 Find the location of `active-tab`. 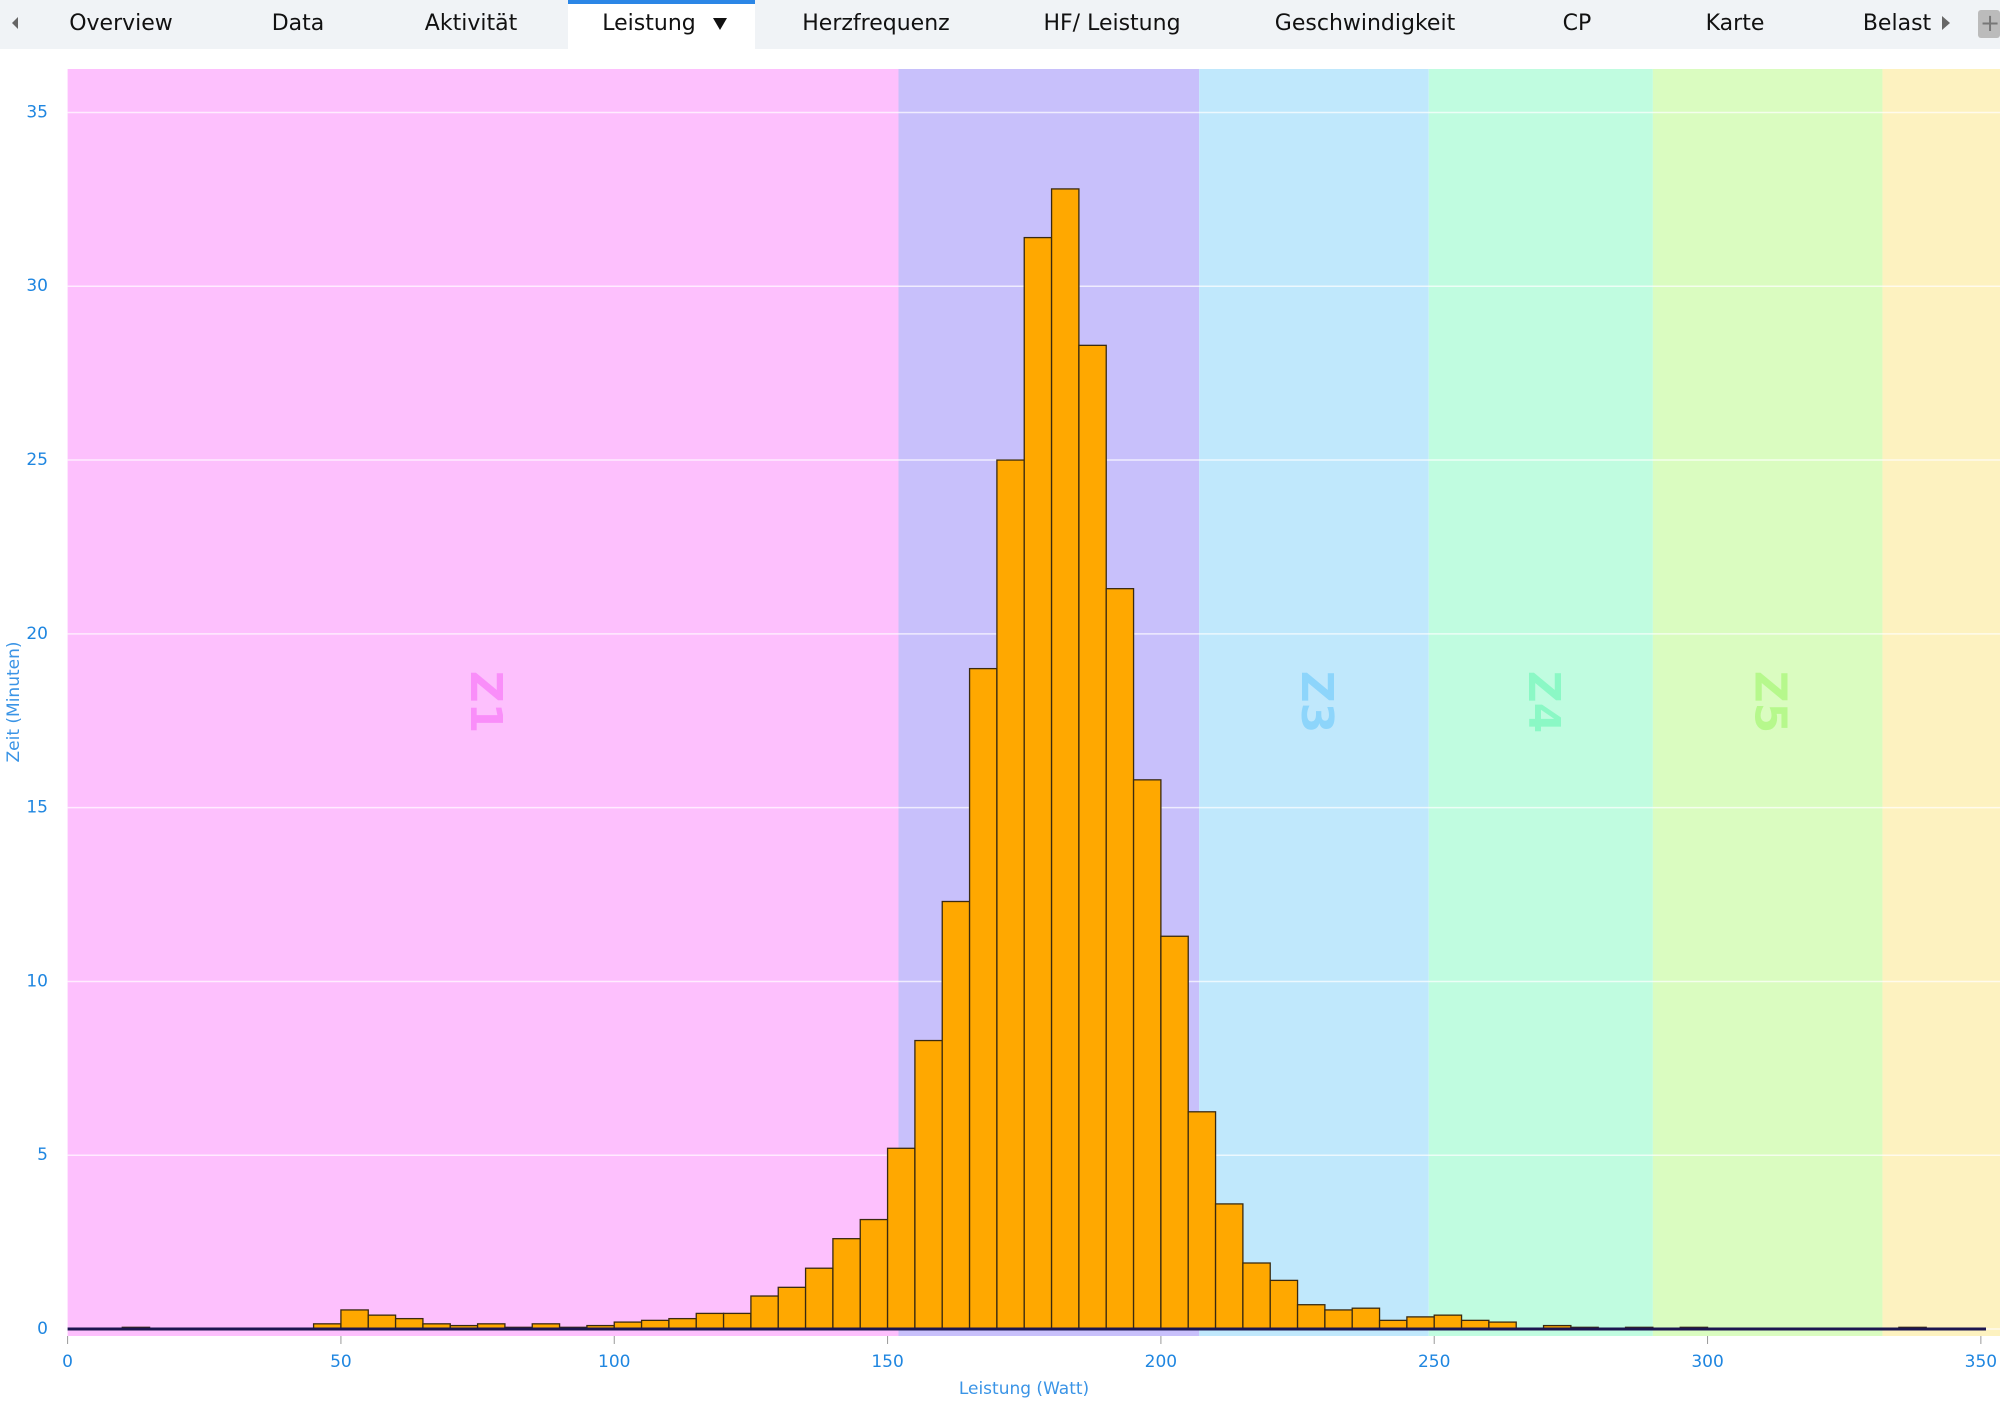

active-tab is located at coordinates (661, 24).